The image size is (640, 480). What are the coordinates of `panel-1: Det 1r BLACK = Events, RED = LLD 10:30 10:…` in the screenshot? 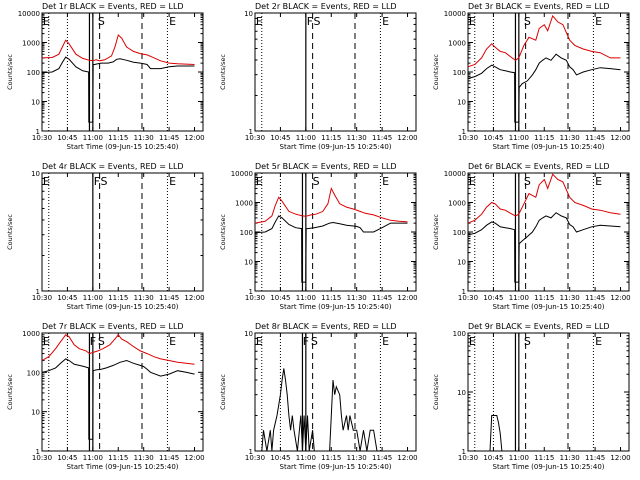 It's located at (105, 76).